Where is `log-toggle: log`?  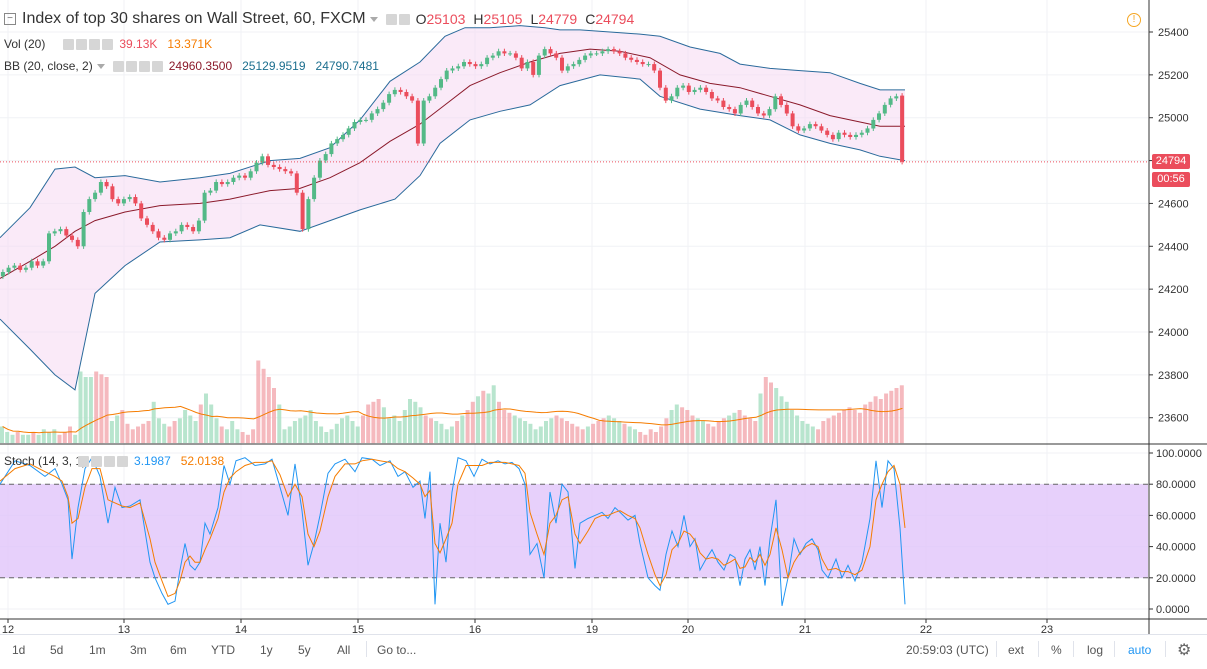
log-toggle: log is located at coordinates (1095, 650).